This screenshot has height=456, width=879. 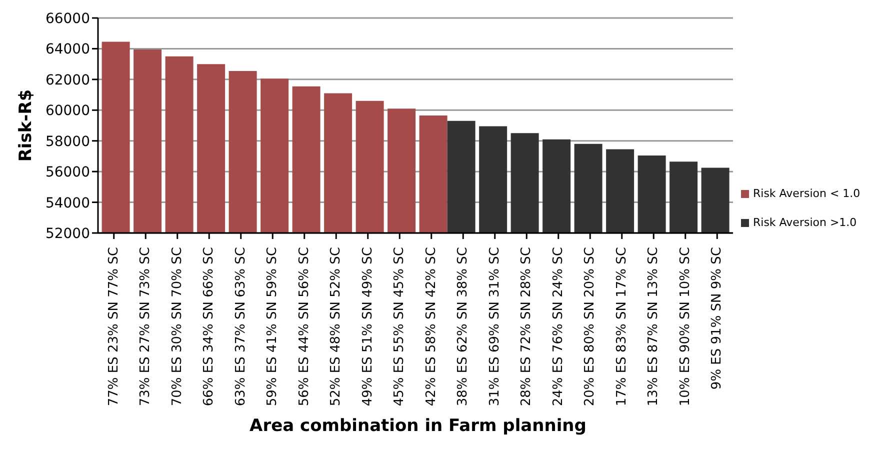 What do you see at coordinates (114, 326) in the screenshot?
I see `x-tick-label: 77% ES 23% SN 77% SC` at bounding box center [114, 326].